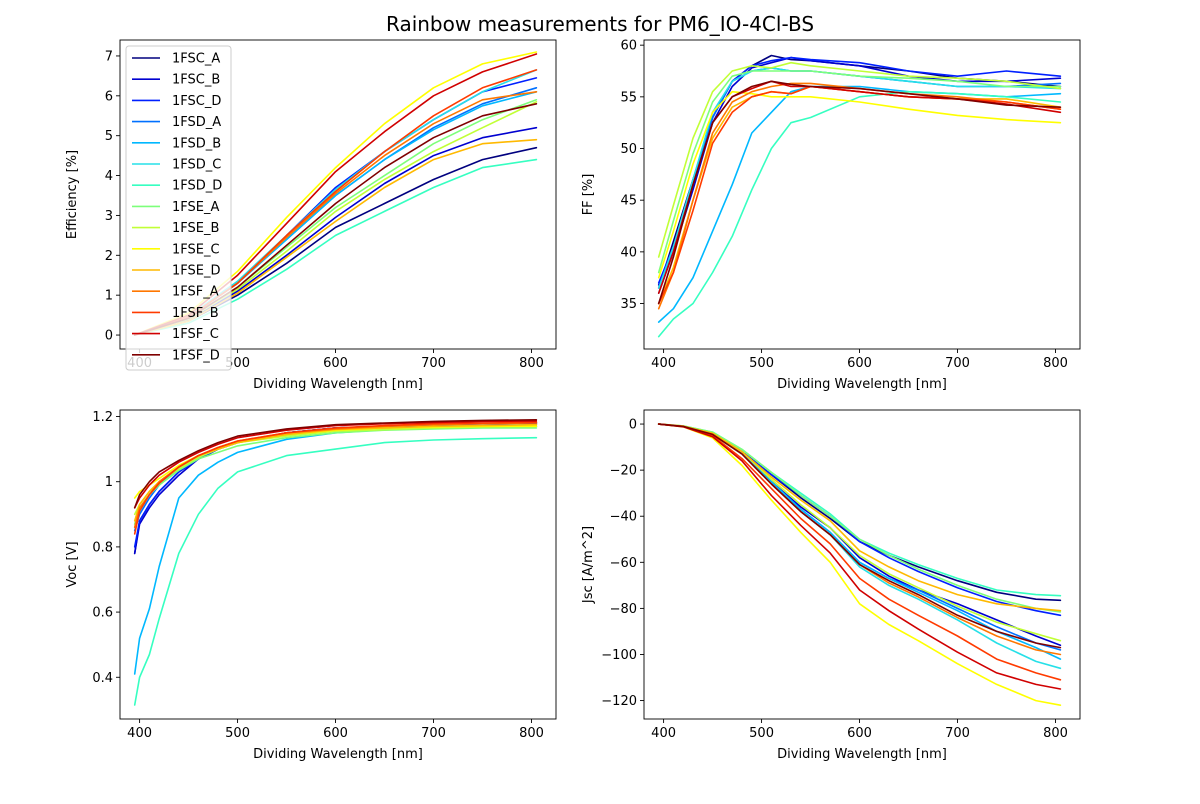  I want to click on y-tick-label: −20, so click(623, 471).